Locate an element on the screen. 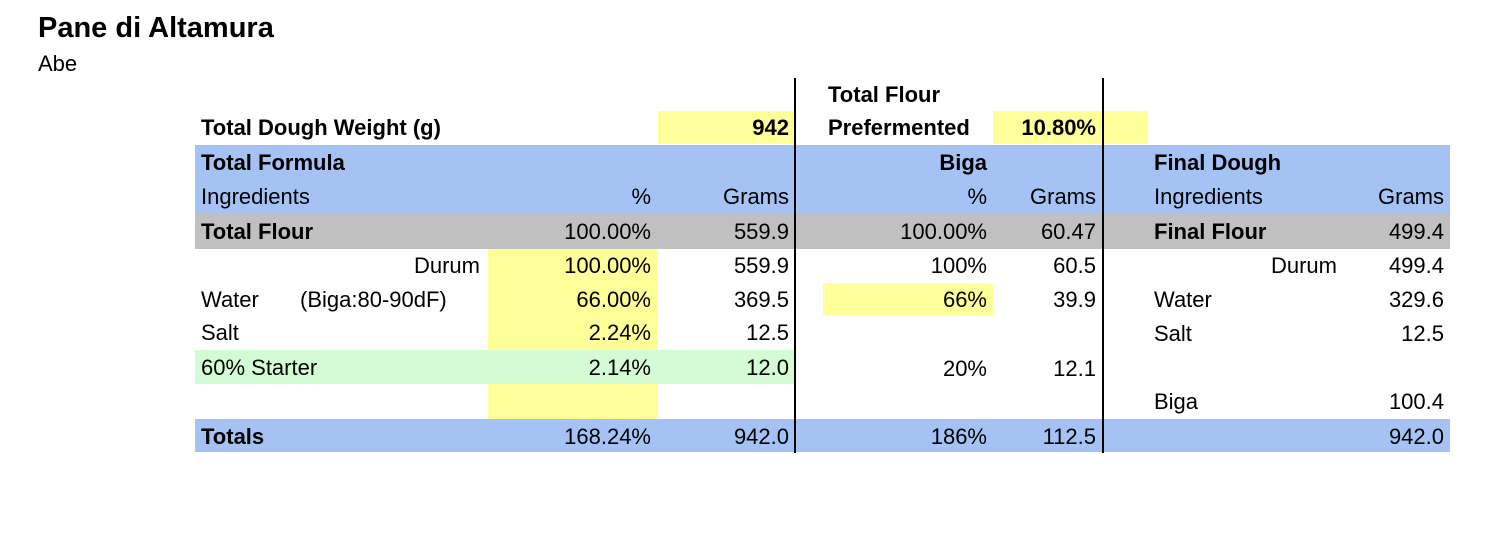 This screenshot has width=1512, height=548. totals-grams: 942.0 is located at coordinates (761, 436).